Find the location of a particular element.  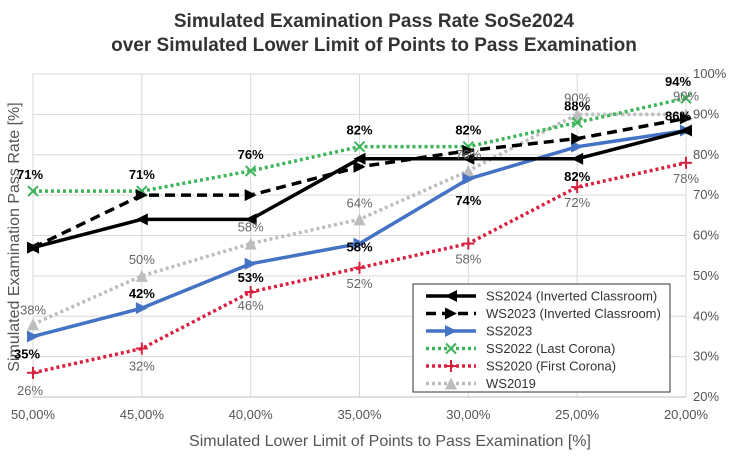

data-label: 26% is located at coordinates (30, 390).